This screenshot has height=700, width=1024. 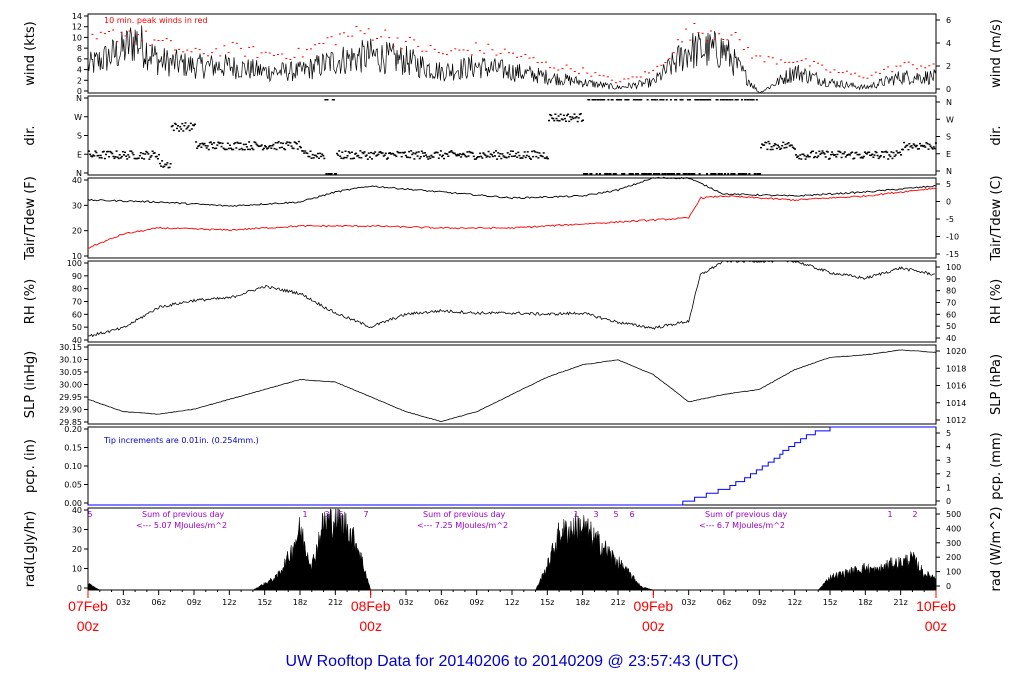 What do you see at coordinates (79, 588) in the screenshot?
I see `y-tick-label-left: 0` at bounding box center [79, 588].